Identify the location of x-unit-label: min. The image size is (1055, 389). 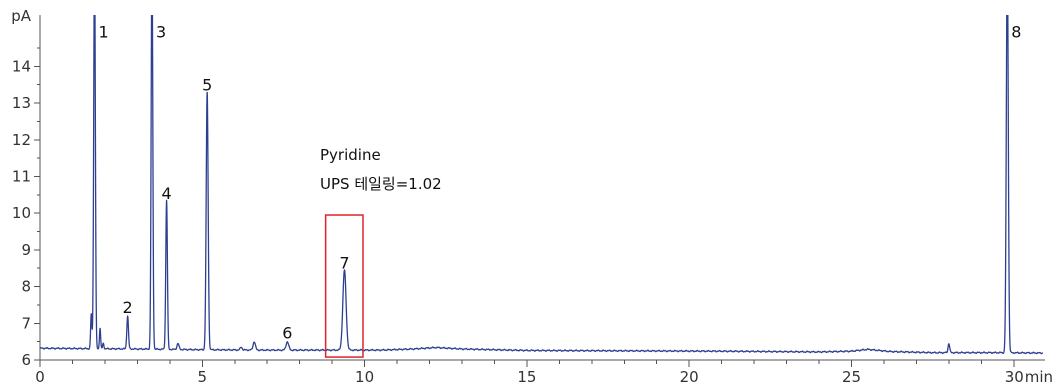
(1039, 377).